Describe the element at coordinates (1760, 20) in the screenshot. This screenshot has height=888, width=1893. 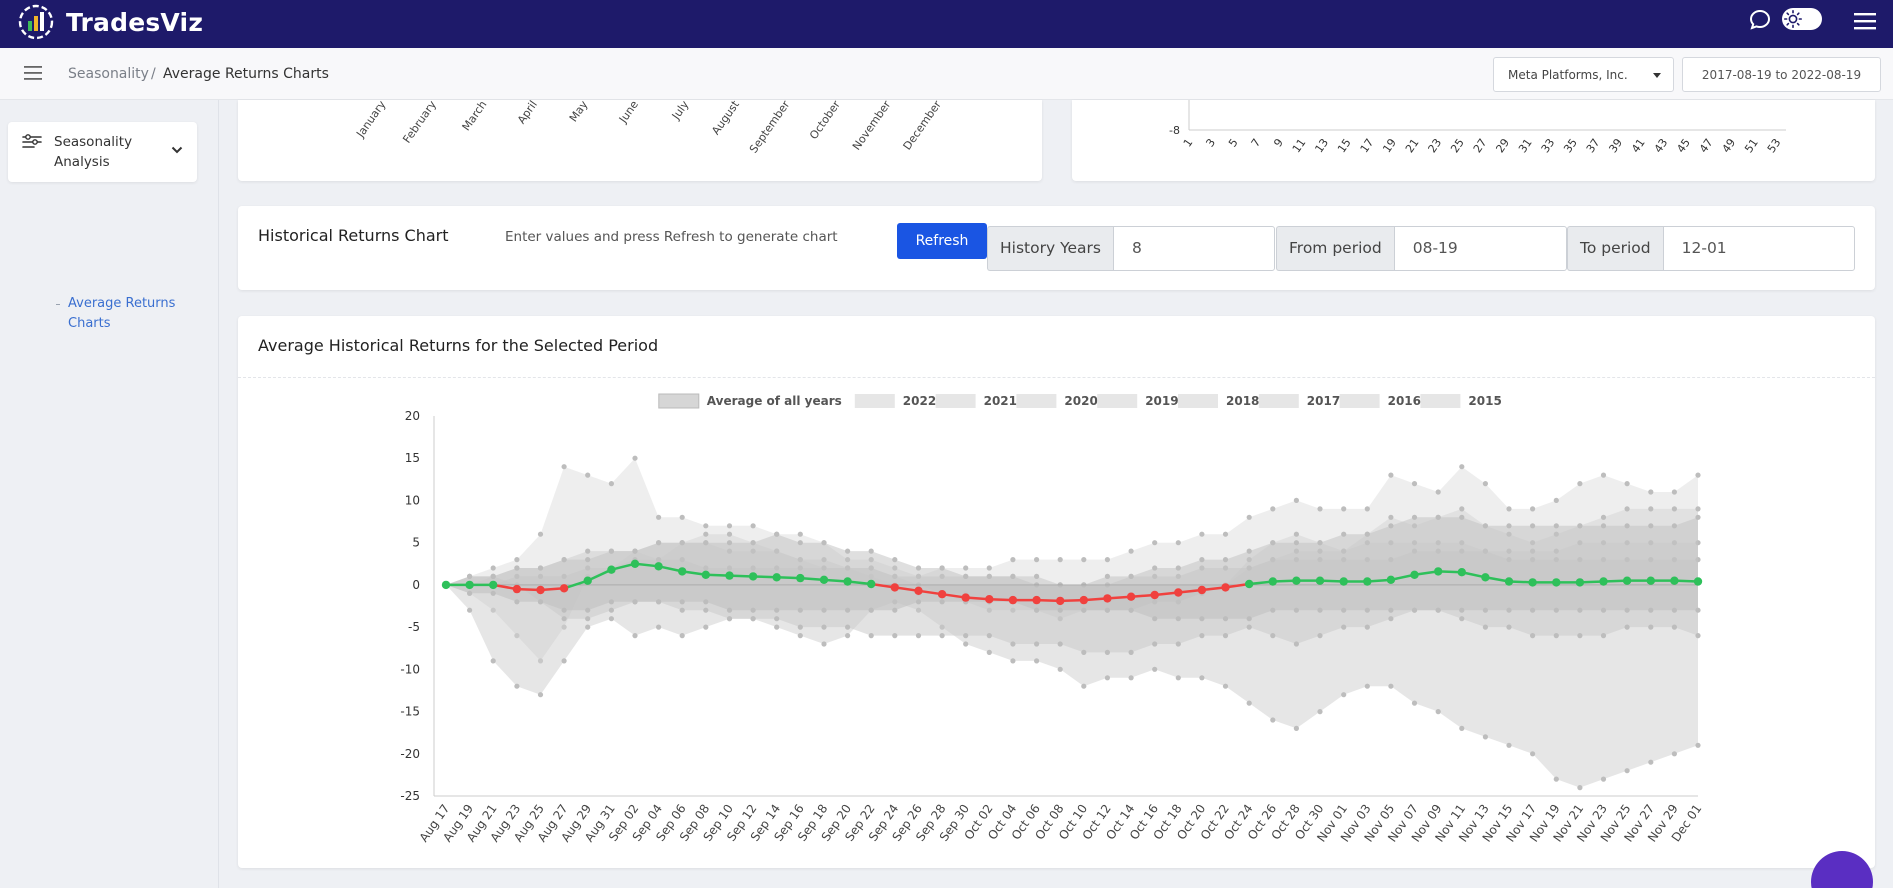
I see `chat-icon` at that location.